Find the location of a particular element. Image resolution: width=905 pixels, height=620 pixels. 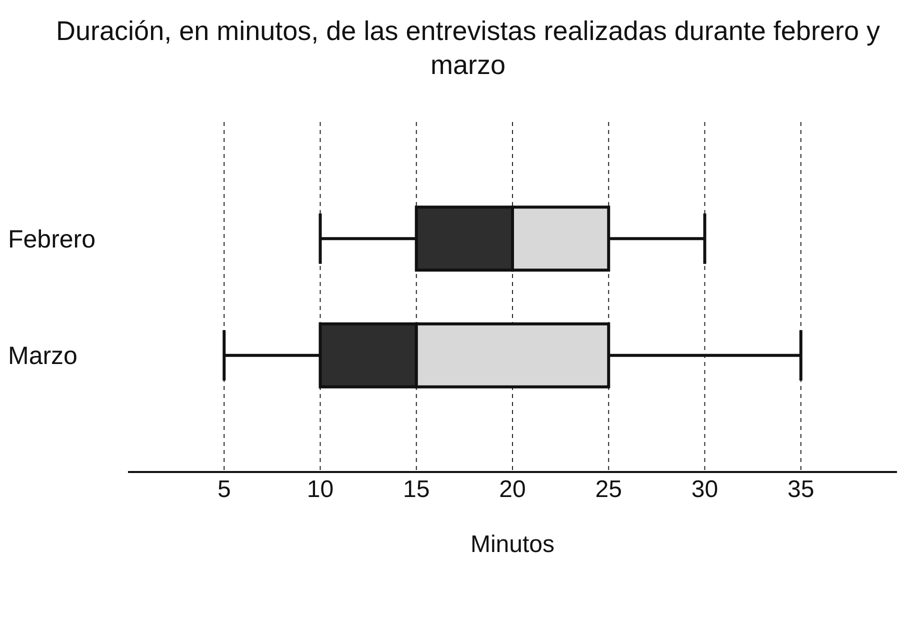

x-tick-label: 20 is located at coordinates (512, 490).